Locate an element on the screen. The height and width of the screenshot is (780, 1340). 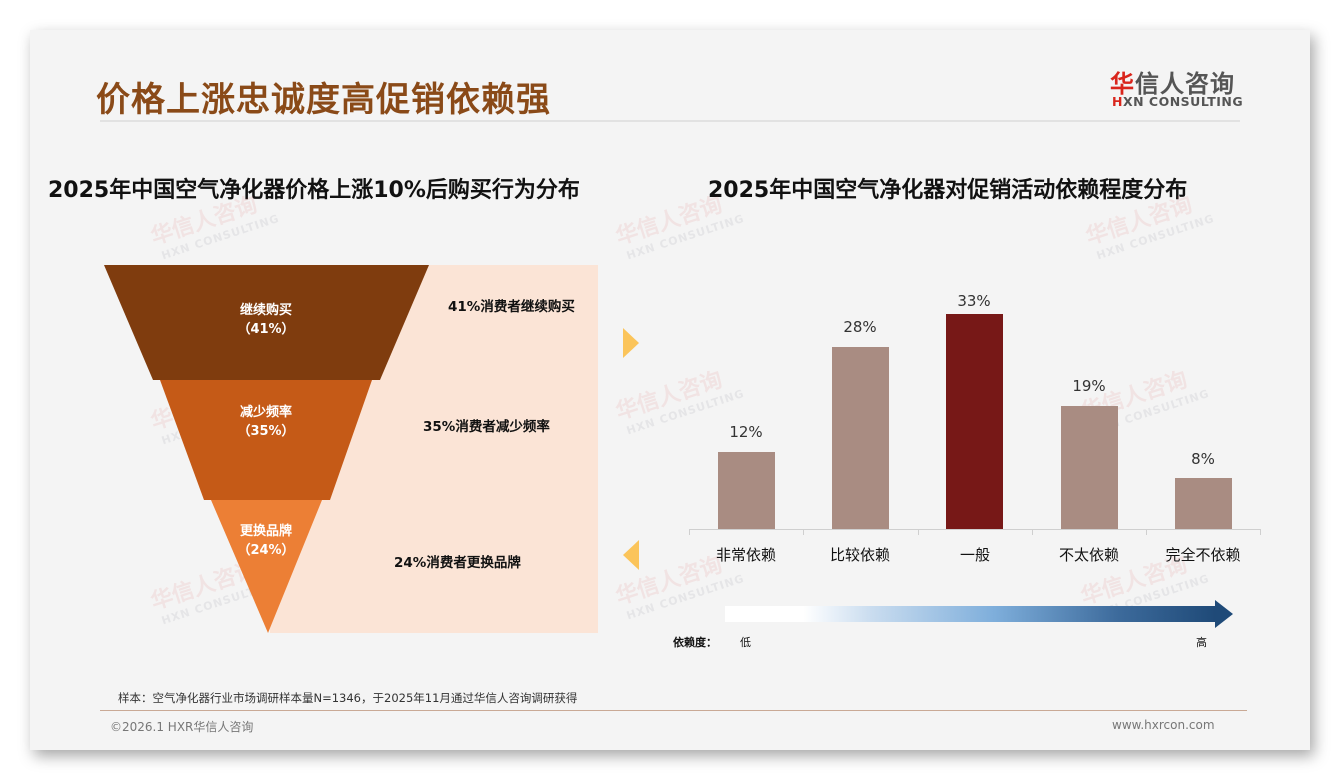
arrow-head-icon is located at coordinates (1224, 614).